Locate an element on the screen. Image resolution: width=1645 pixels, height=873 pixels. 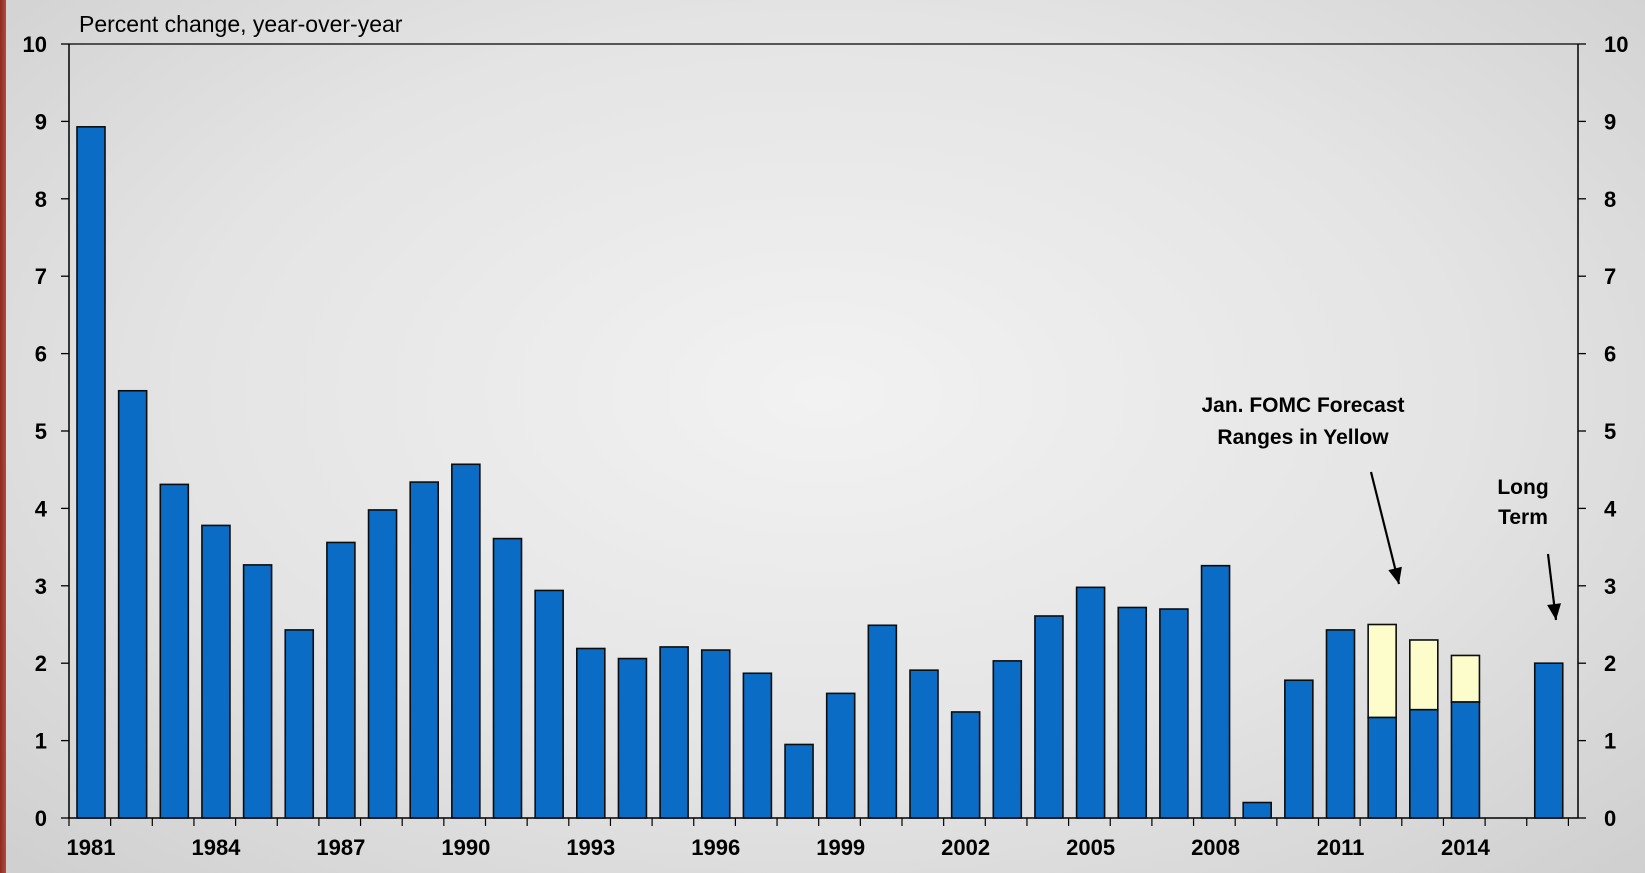
bar-2014 is located at coordinates (1465, 760).